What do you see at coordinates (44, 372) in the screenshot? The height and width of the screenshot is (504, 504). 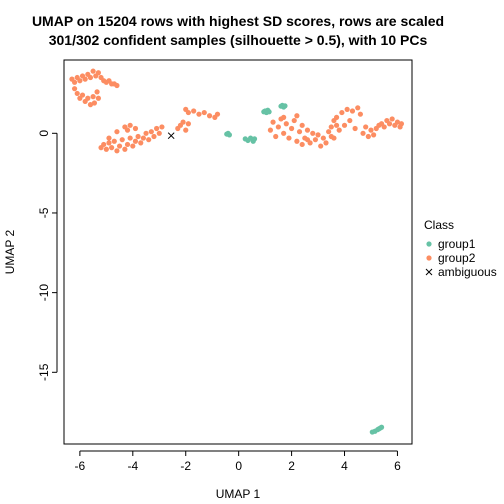 I see `y-tick-label: -15` at bounding box center [44, 372].